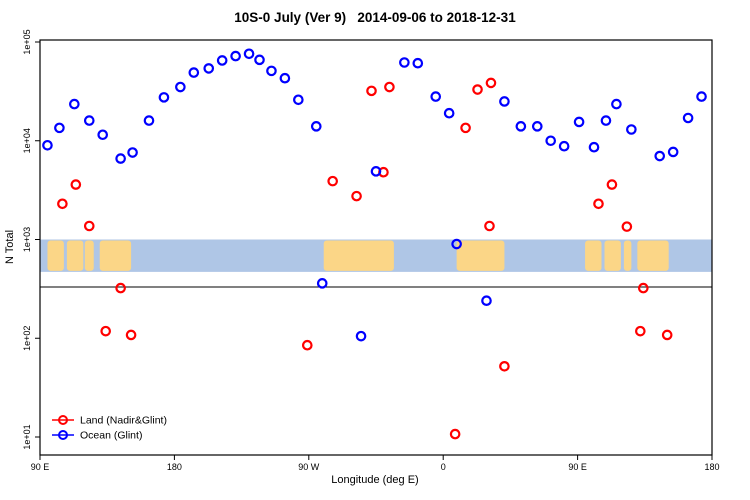  Describe the element at coordinates (27, 436) in the screenshot. I see `y-tick-label: 1e+01` at that location.